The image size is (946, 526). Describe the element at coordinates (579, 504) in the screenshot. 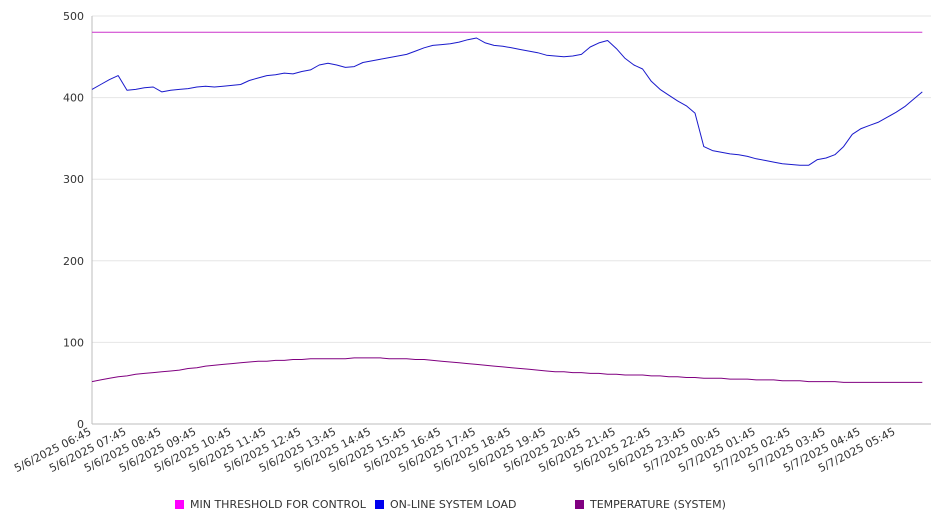

I see `legend-swatch-temperature` at that location.